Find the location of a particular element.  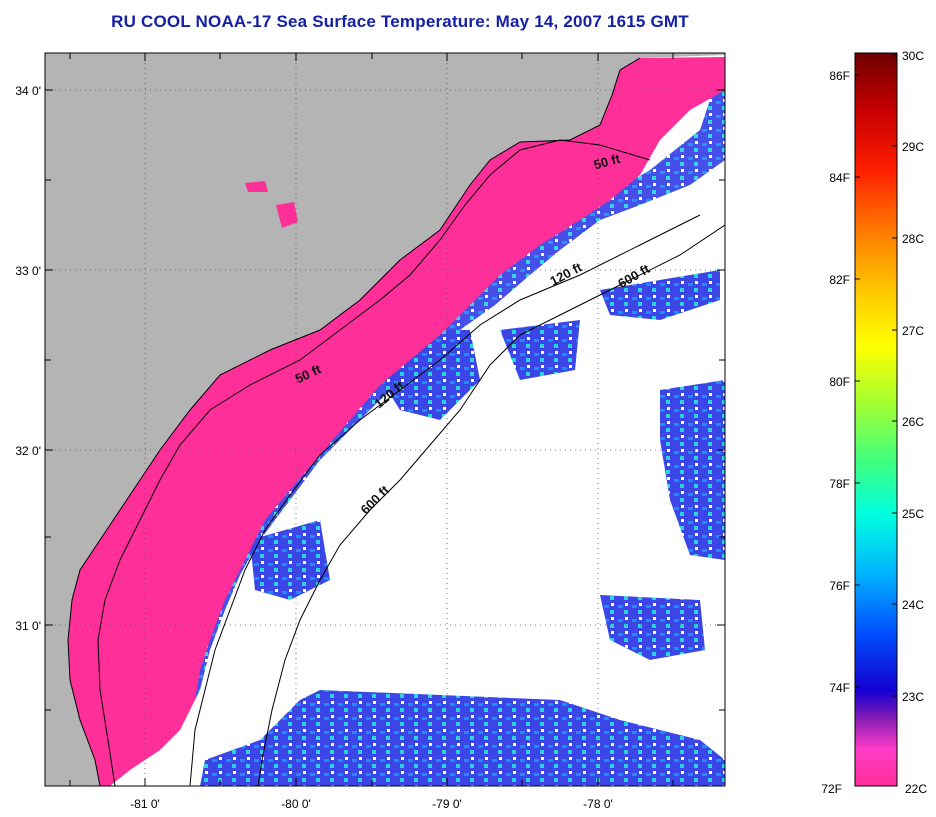

depth-label: 50 ft is located at coordinates (607, 162).